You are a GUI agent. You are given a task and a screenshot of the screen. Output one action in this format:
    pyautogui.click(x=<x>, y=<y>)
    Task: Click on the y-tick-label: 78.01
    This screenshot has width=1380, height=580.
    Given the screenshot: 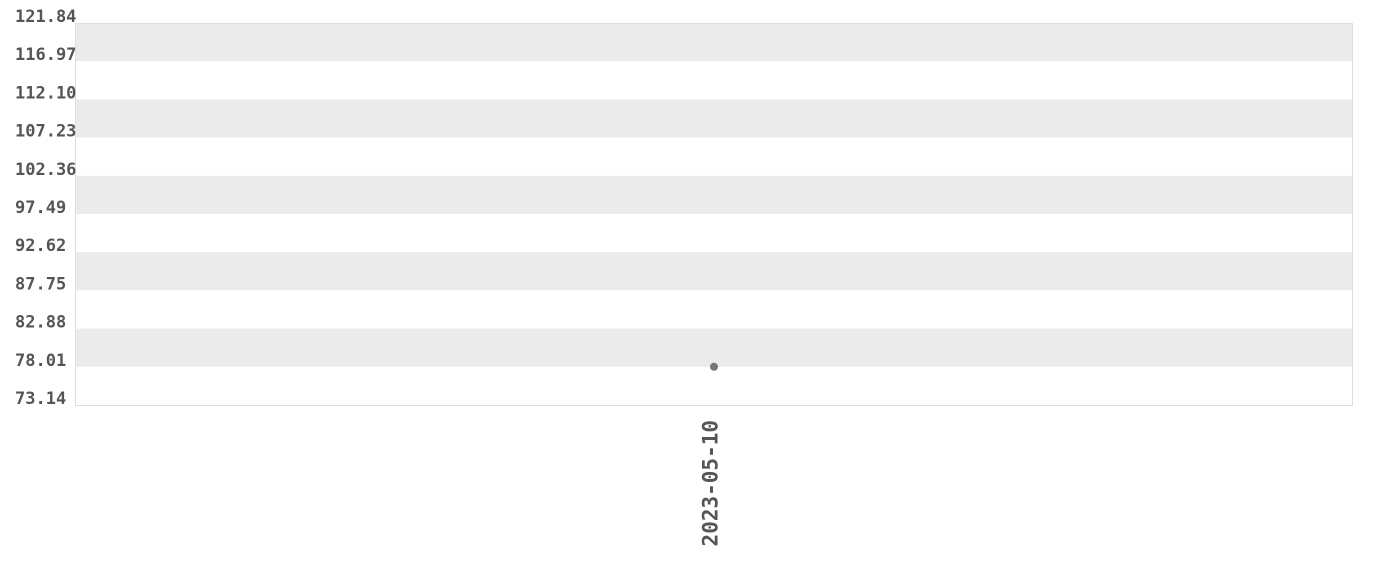 What is the action you would take?
    pyautogui.click(x=40, y=361)
    